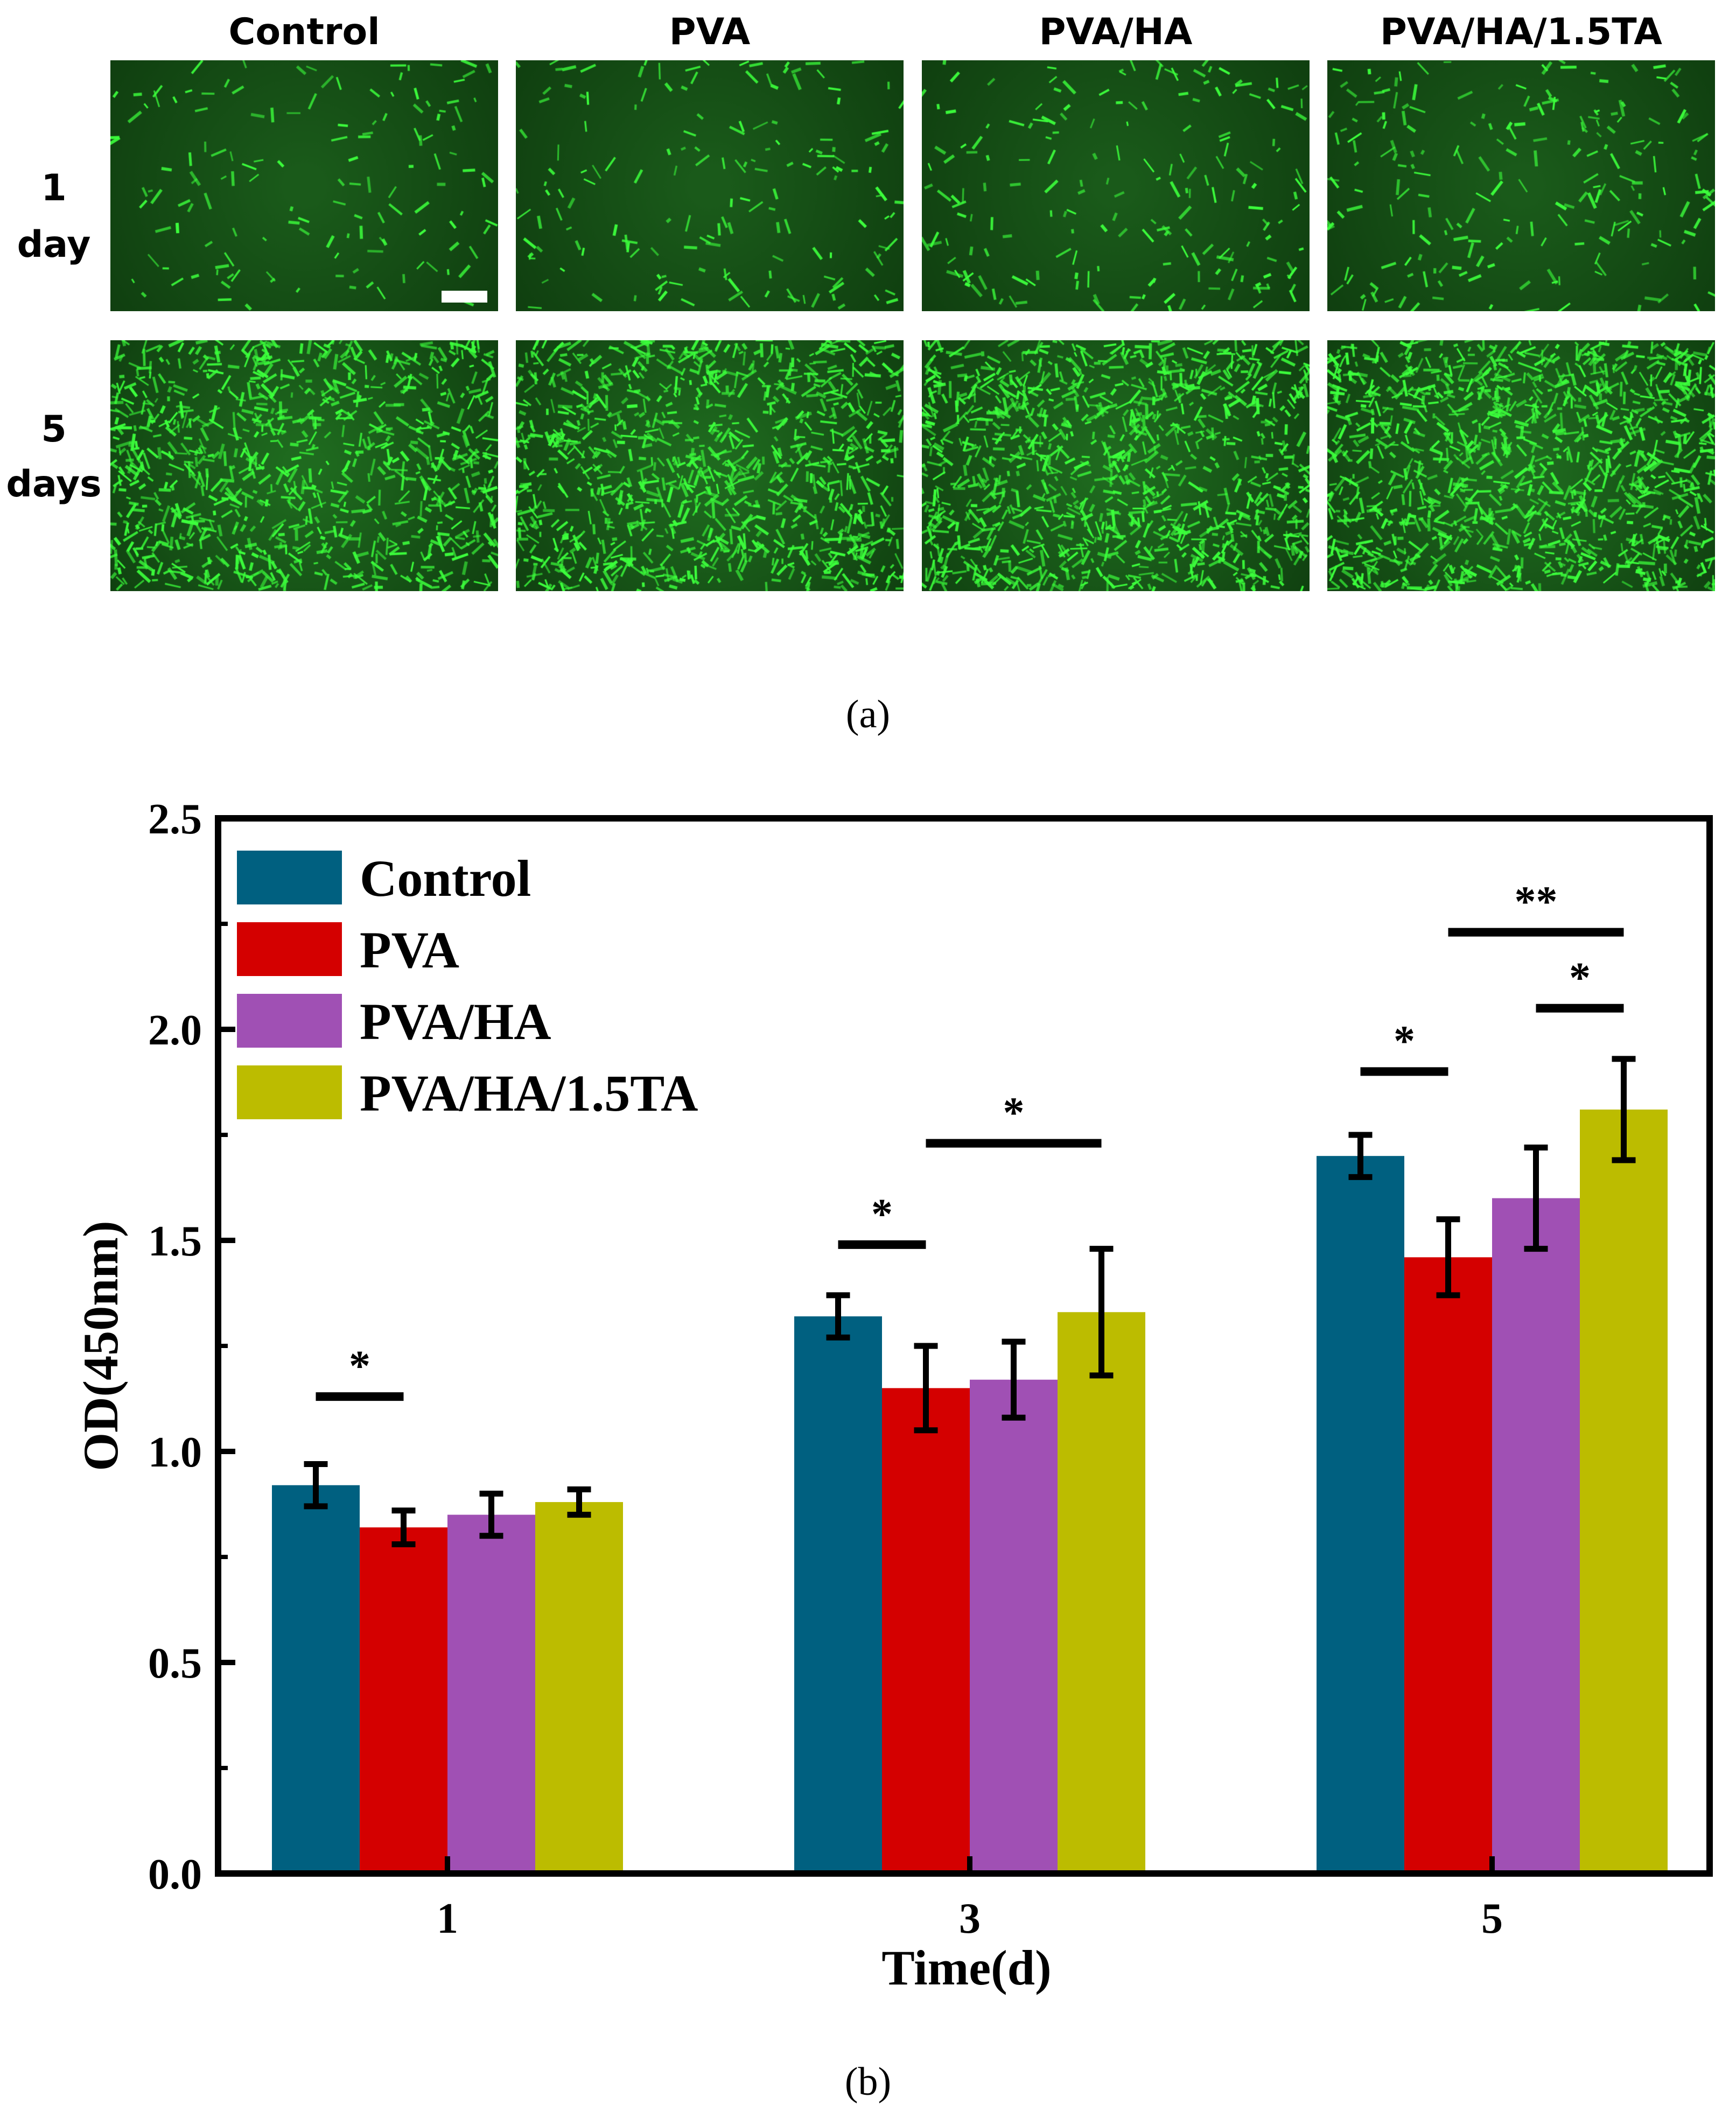  Describe the element at coordinates (1536, 902) in the screenshot. I see `significance-label: **` at that location.